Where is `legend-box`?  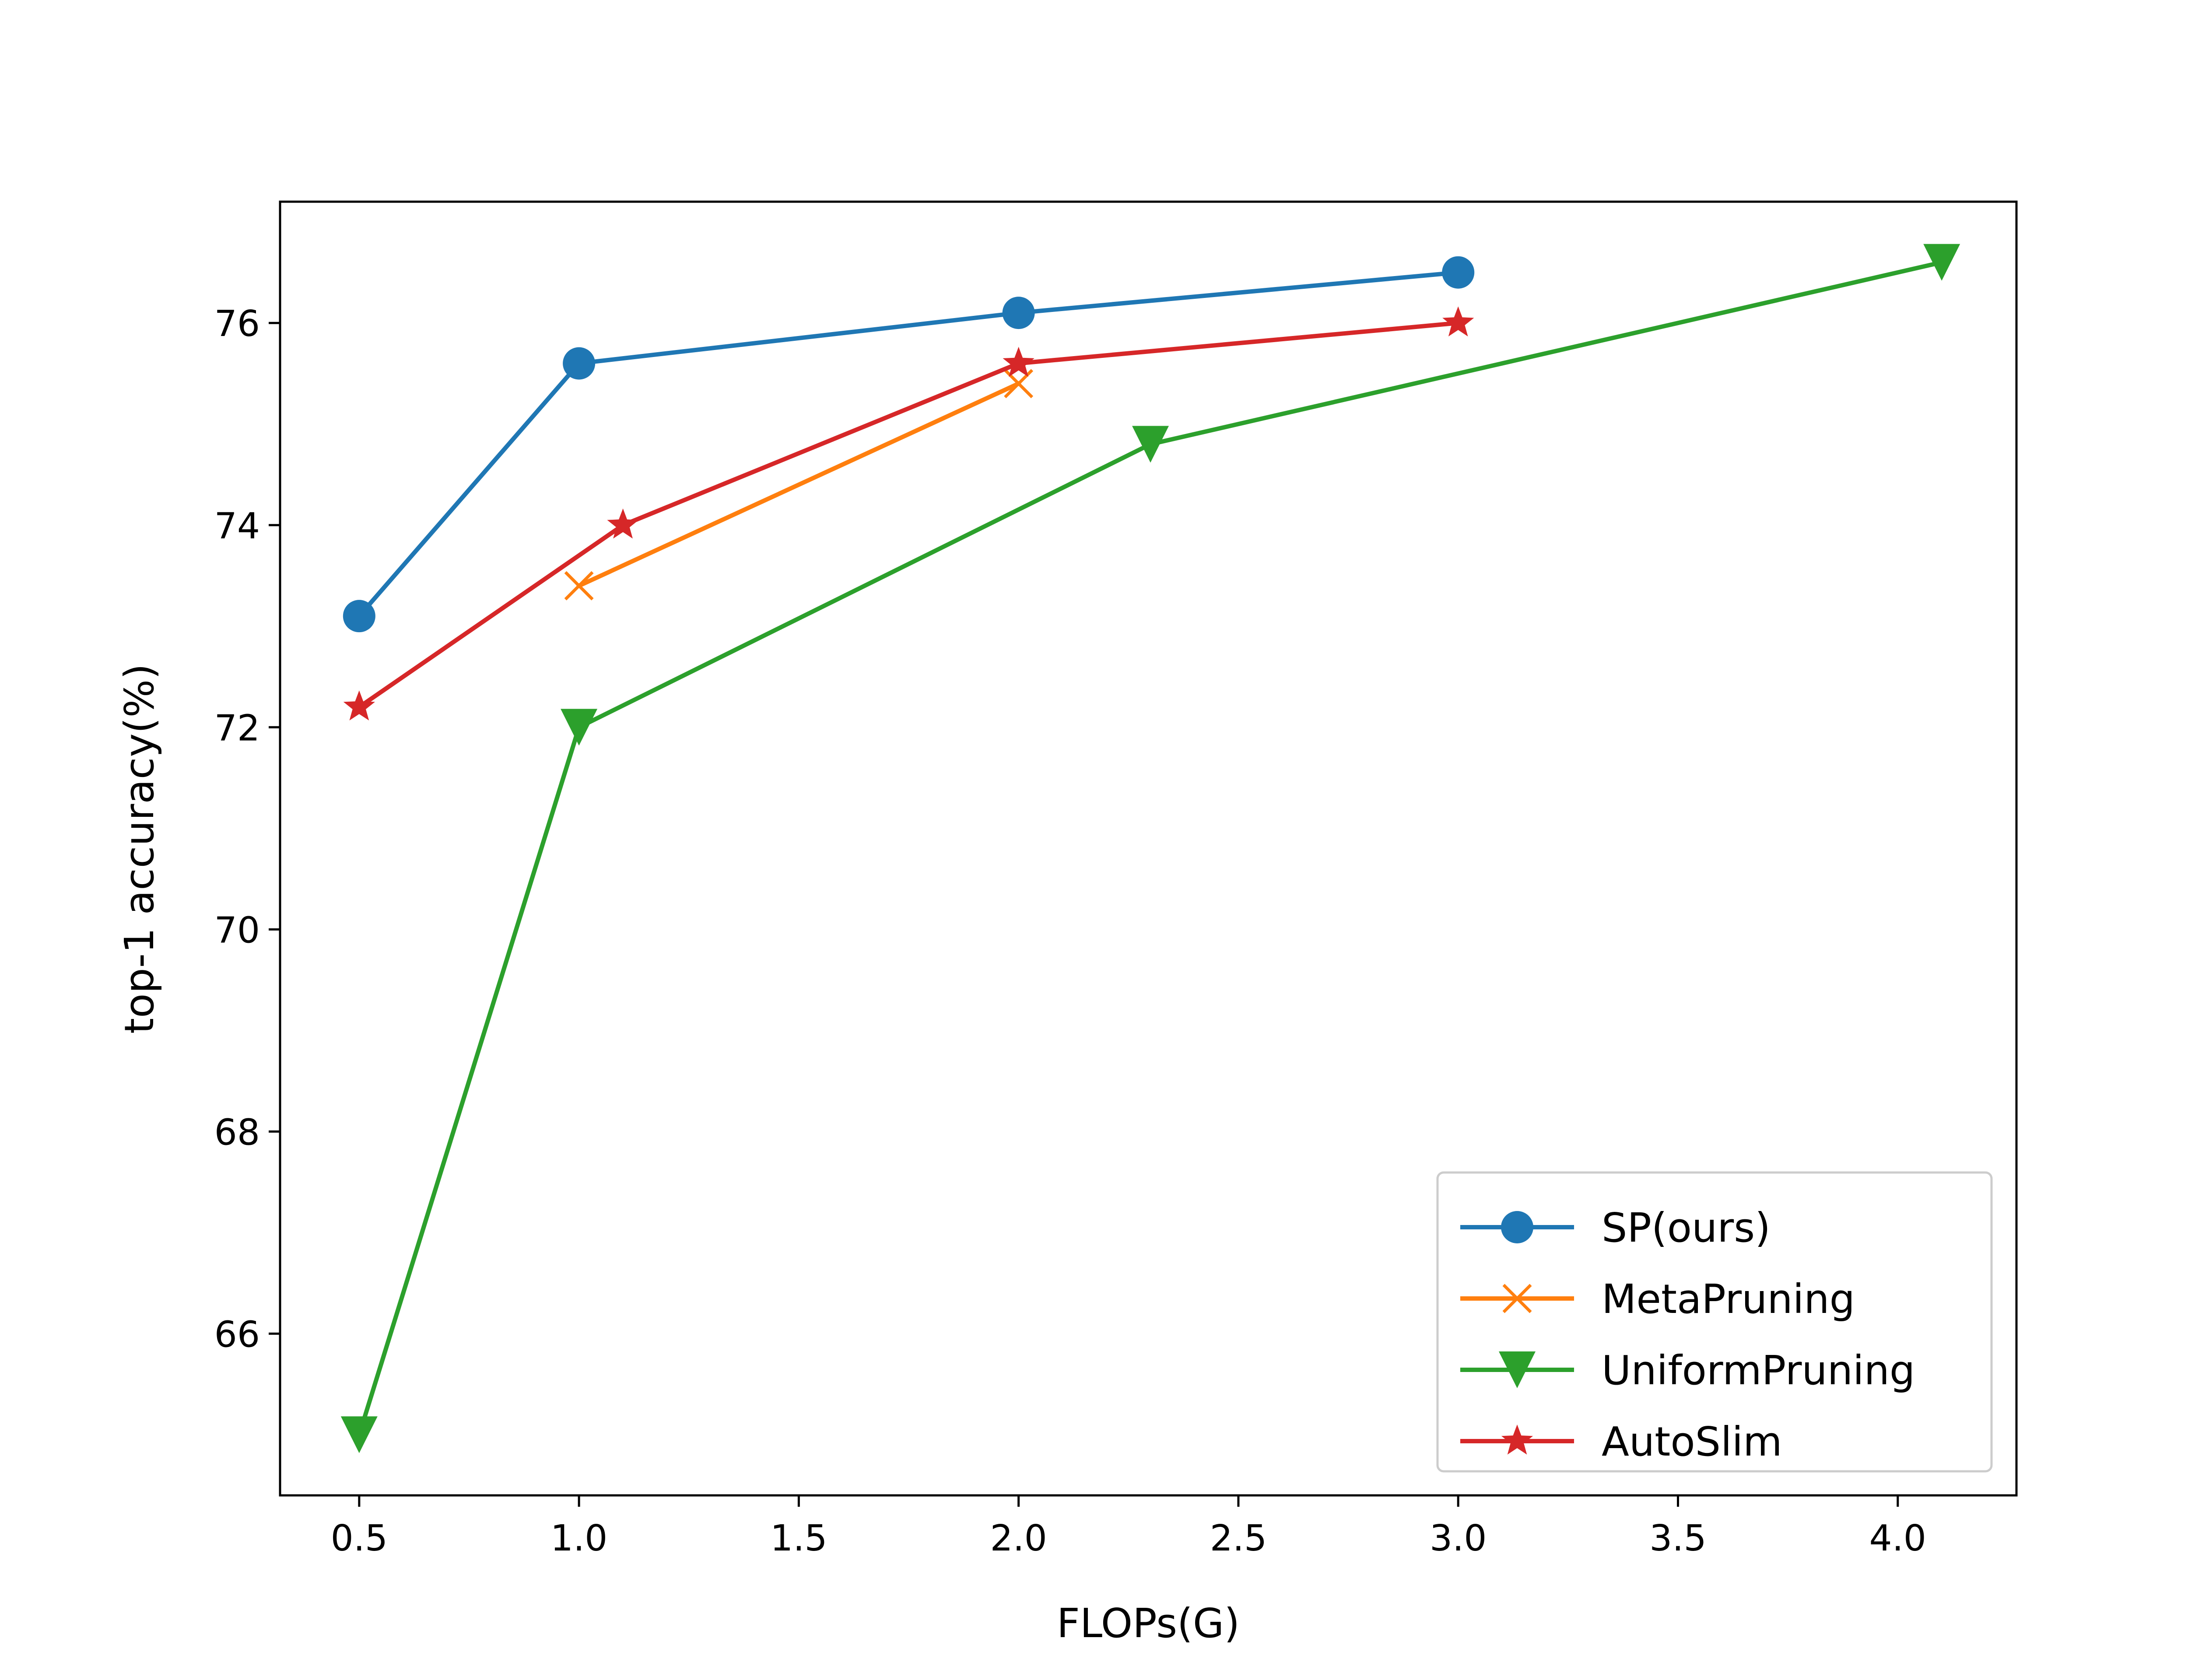 legend-box is located at coordinates (1714, 1322).